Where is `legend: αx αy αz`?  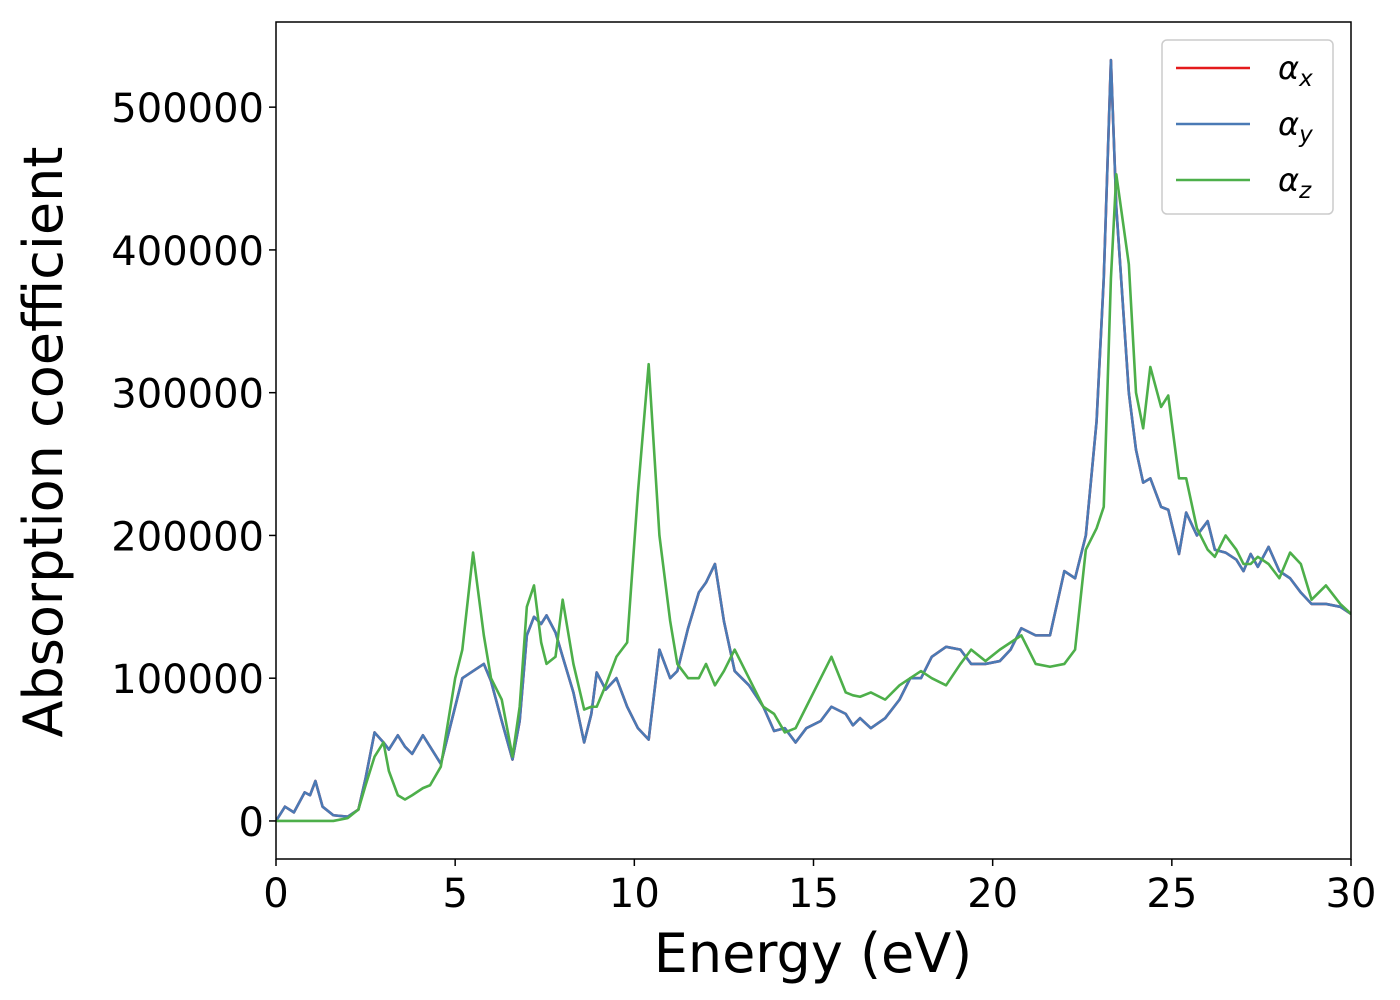
legend: αx αy αz is located at coordinates (1247, 127).